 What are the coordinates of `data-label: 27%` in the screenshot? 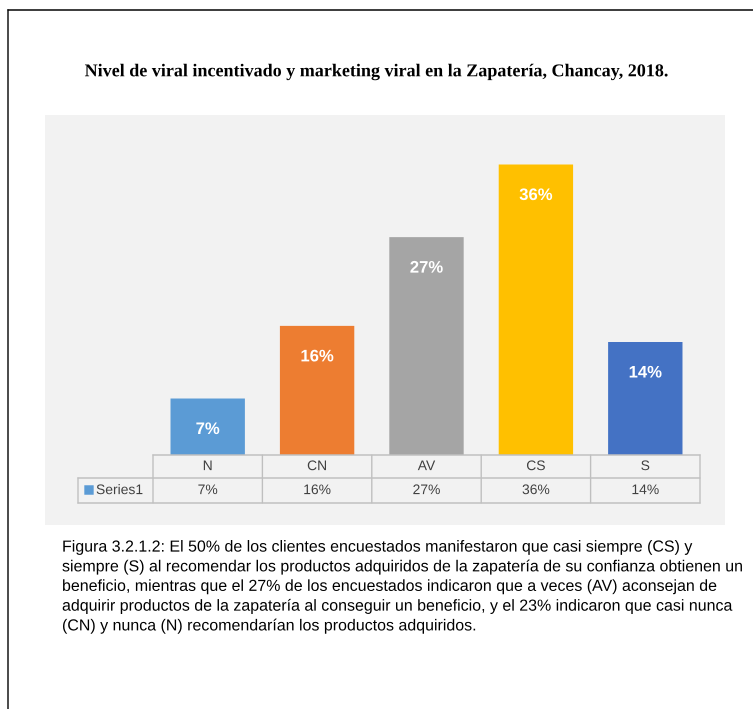 It's located at (426, 489).